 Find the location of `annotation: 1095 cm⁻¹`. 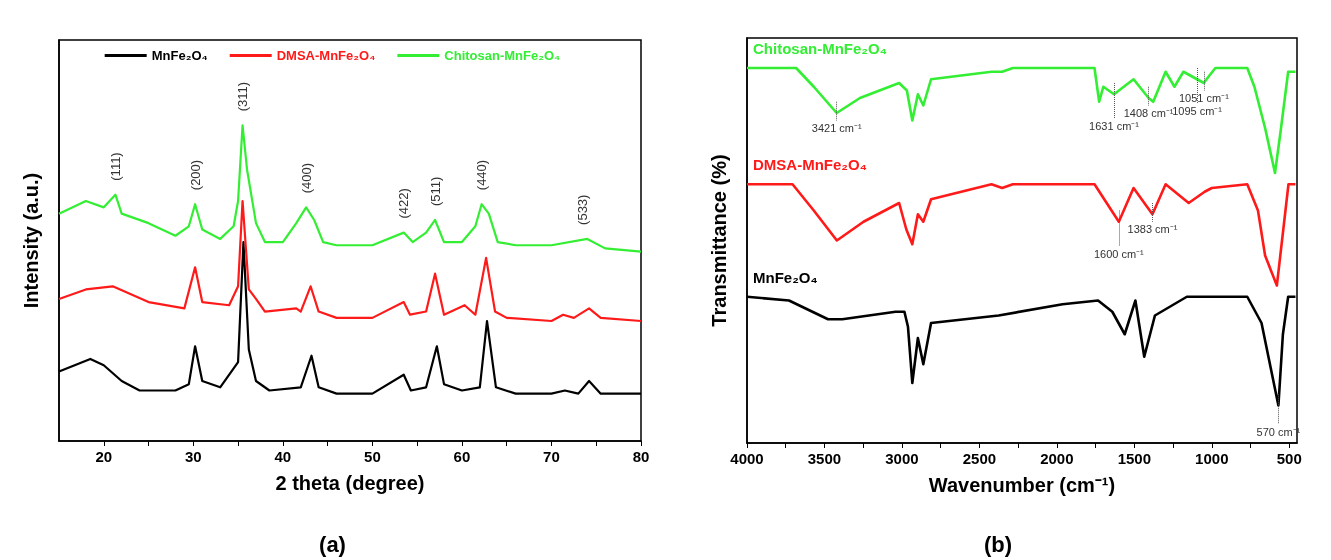

annotation: 1095 cm⁻¹ is located at coordinates (1197, 111).